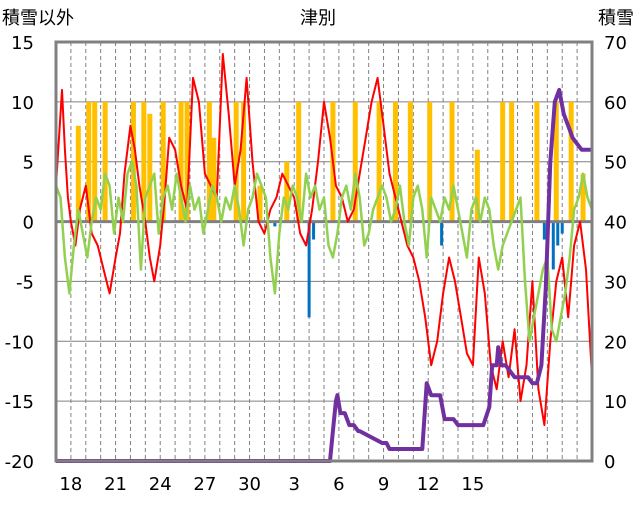  Describe the element at coordinates (615, 163) in the screenshot. I see `right-tick-label: 50` at that location.